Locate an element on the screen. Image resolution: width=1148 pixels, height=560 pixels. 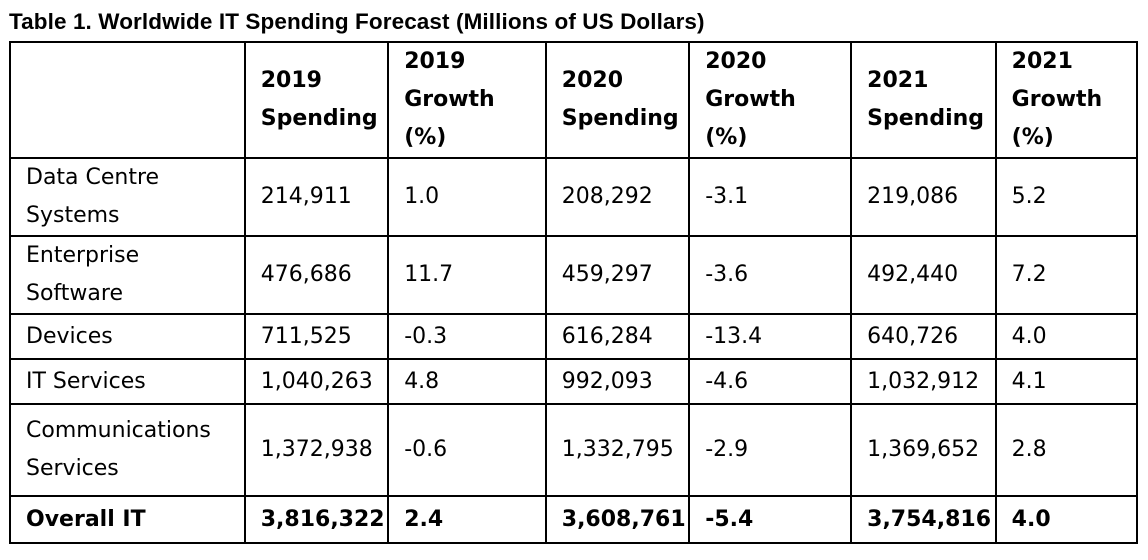
row-label: Devices is located at coordinates (127, 336).